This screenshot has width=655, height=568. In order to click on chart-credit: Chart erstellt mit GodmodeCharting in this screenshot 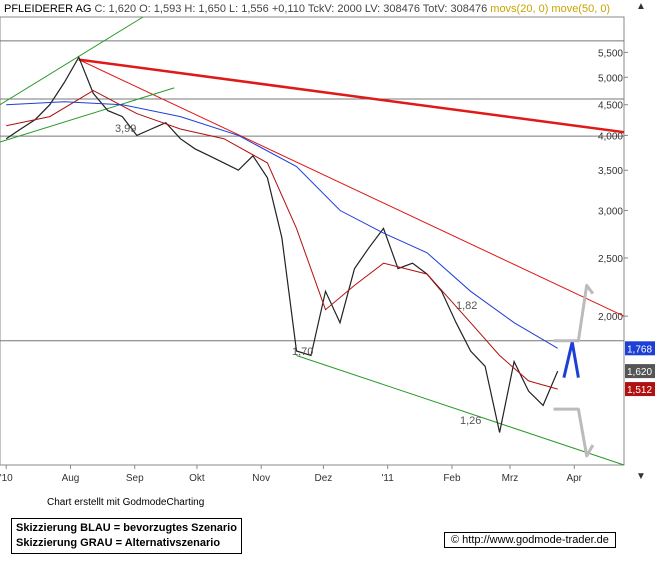, I will do `click(126, 502)`.